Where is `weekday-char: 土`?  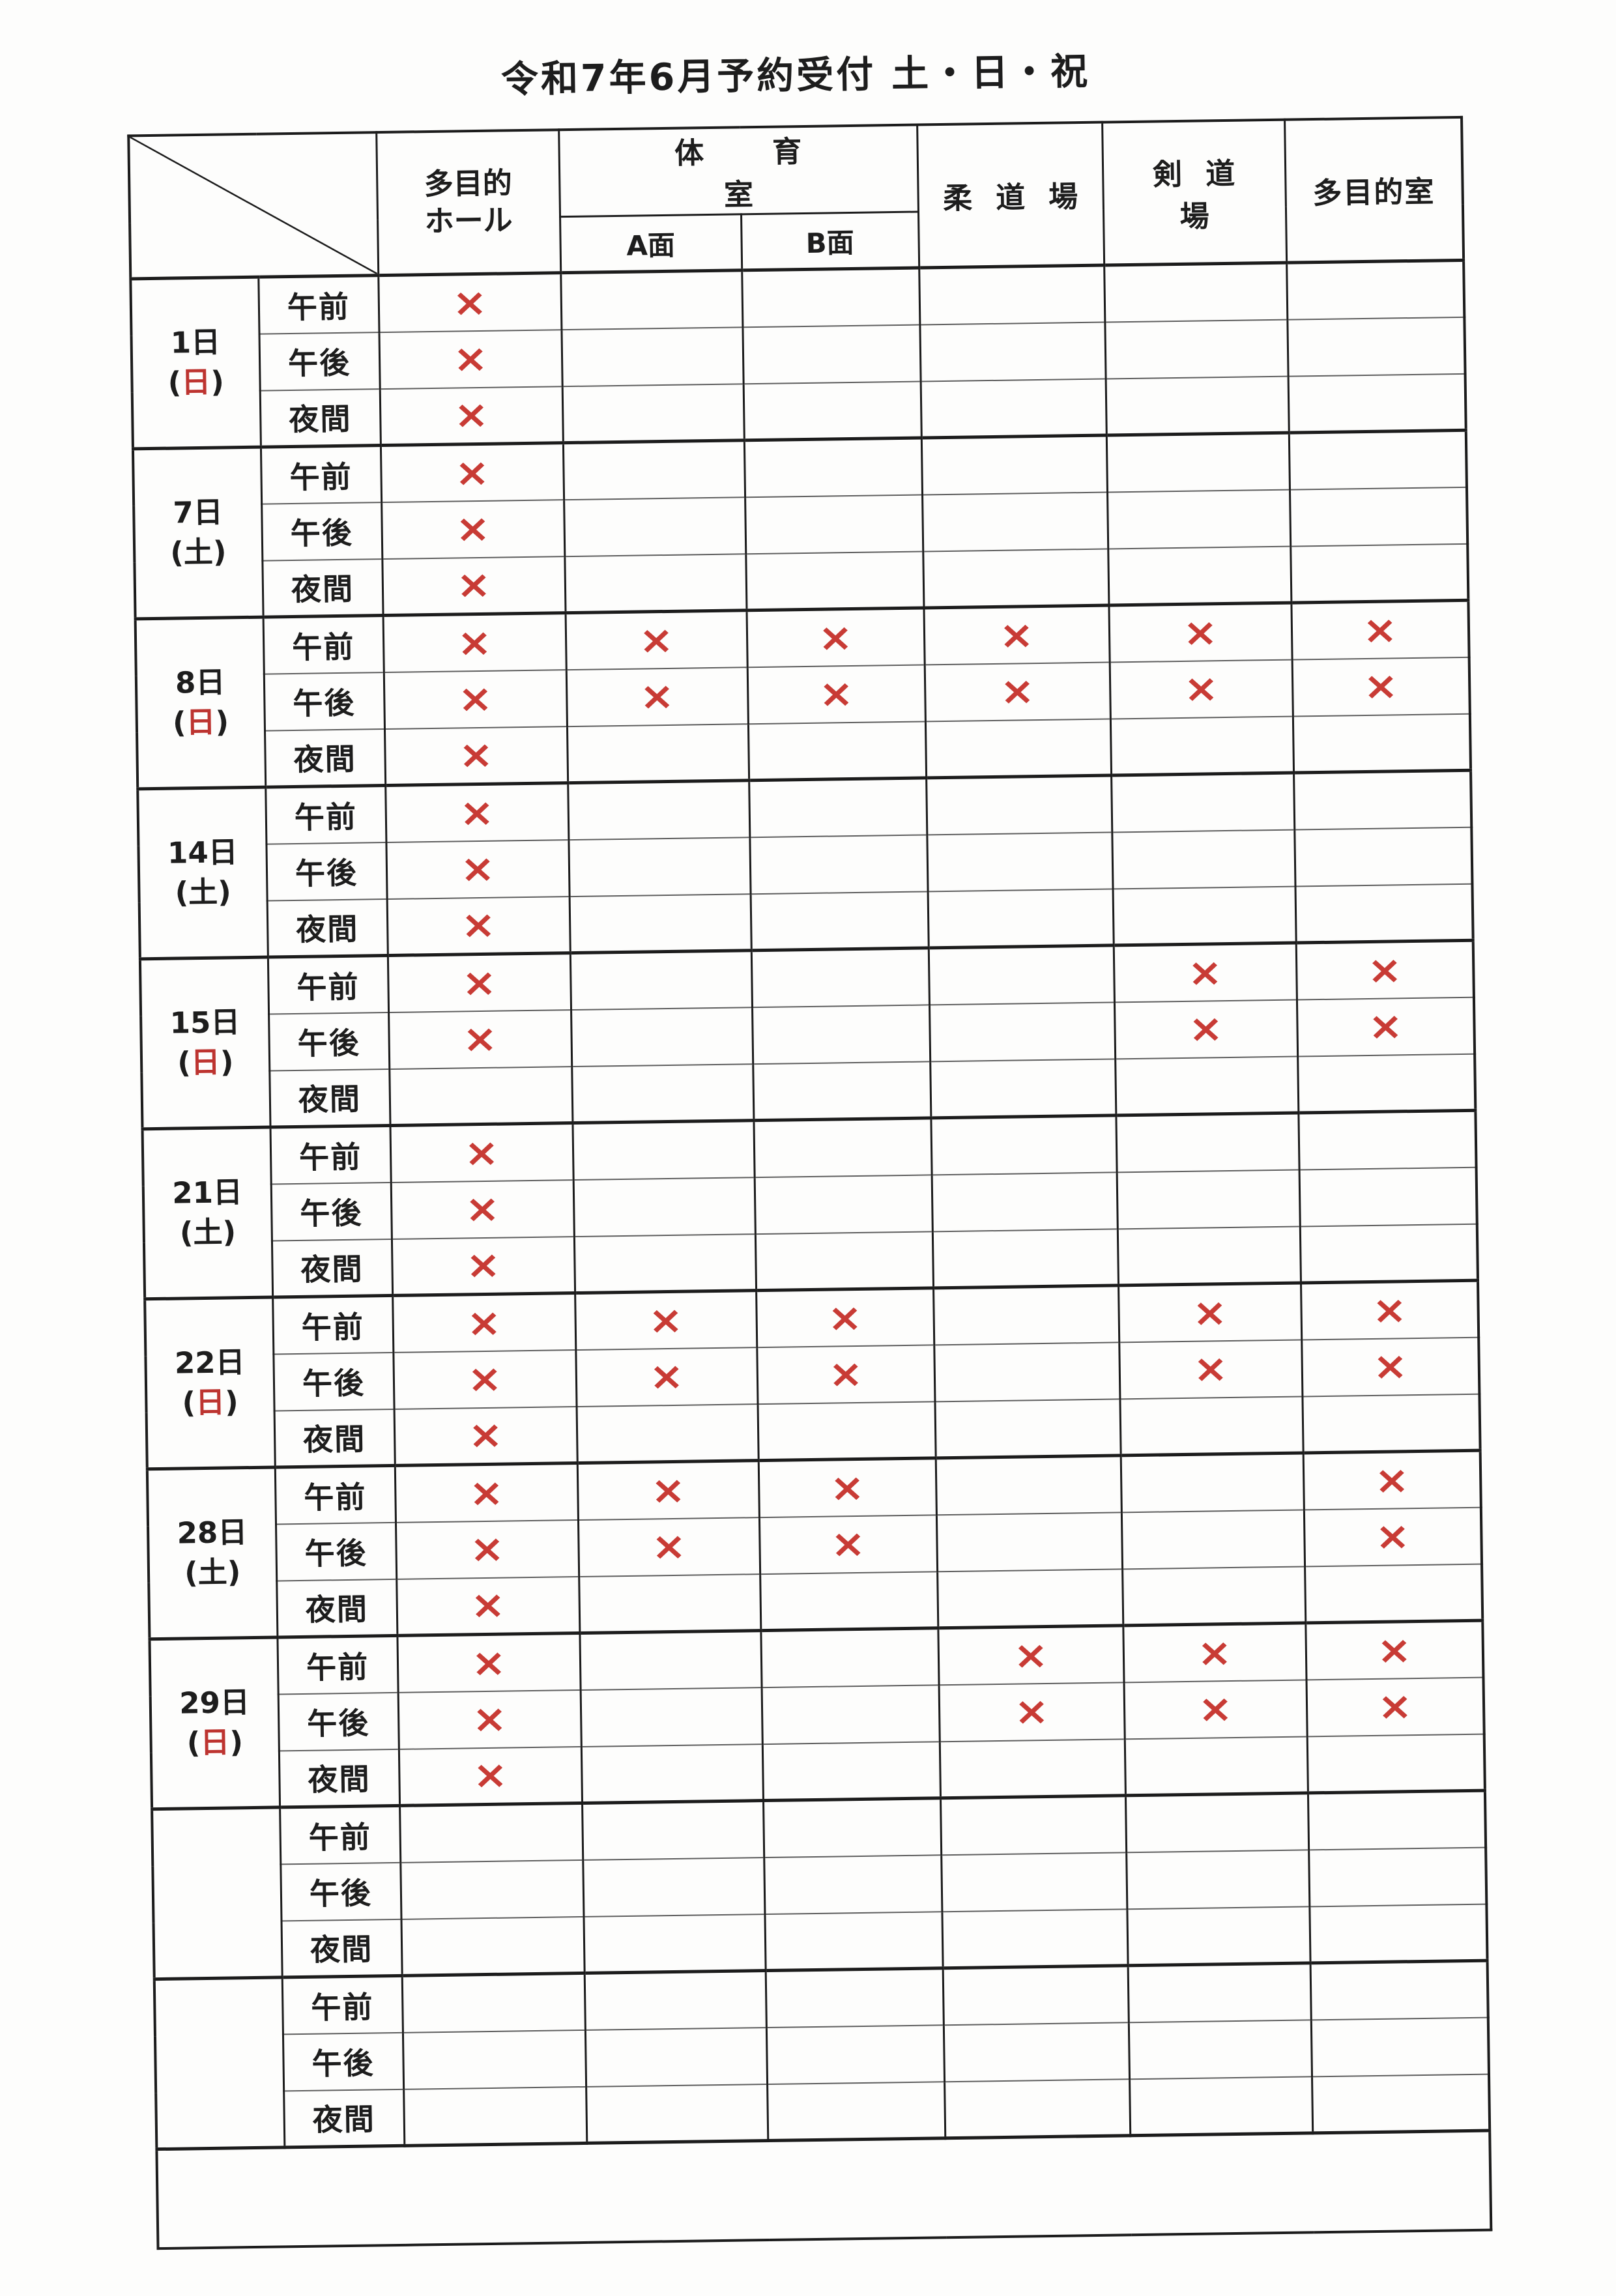
weekday-char: 土 is located at coordinates (199, 552).